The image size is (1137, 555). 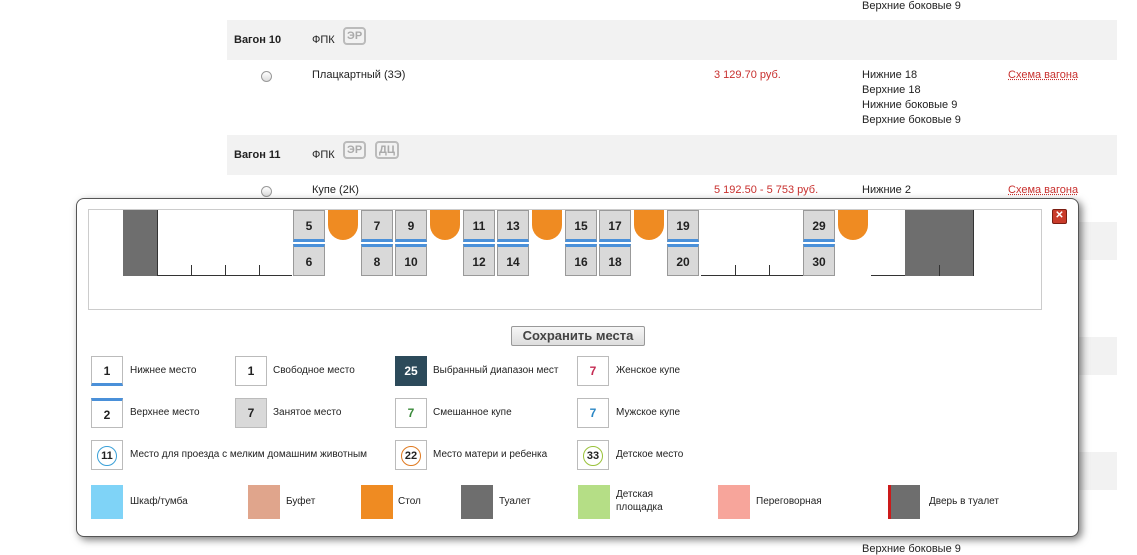 I want to click on legend-mixed-label: Смешанное купе, so click(x=472, y=412).